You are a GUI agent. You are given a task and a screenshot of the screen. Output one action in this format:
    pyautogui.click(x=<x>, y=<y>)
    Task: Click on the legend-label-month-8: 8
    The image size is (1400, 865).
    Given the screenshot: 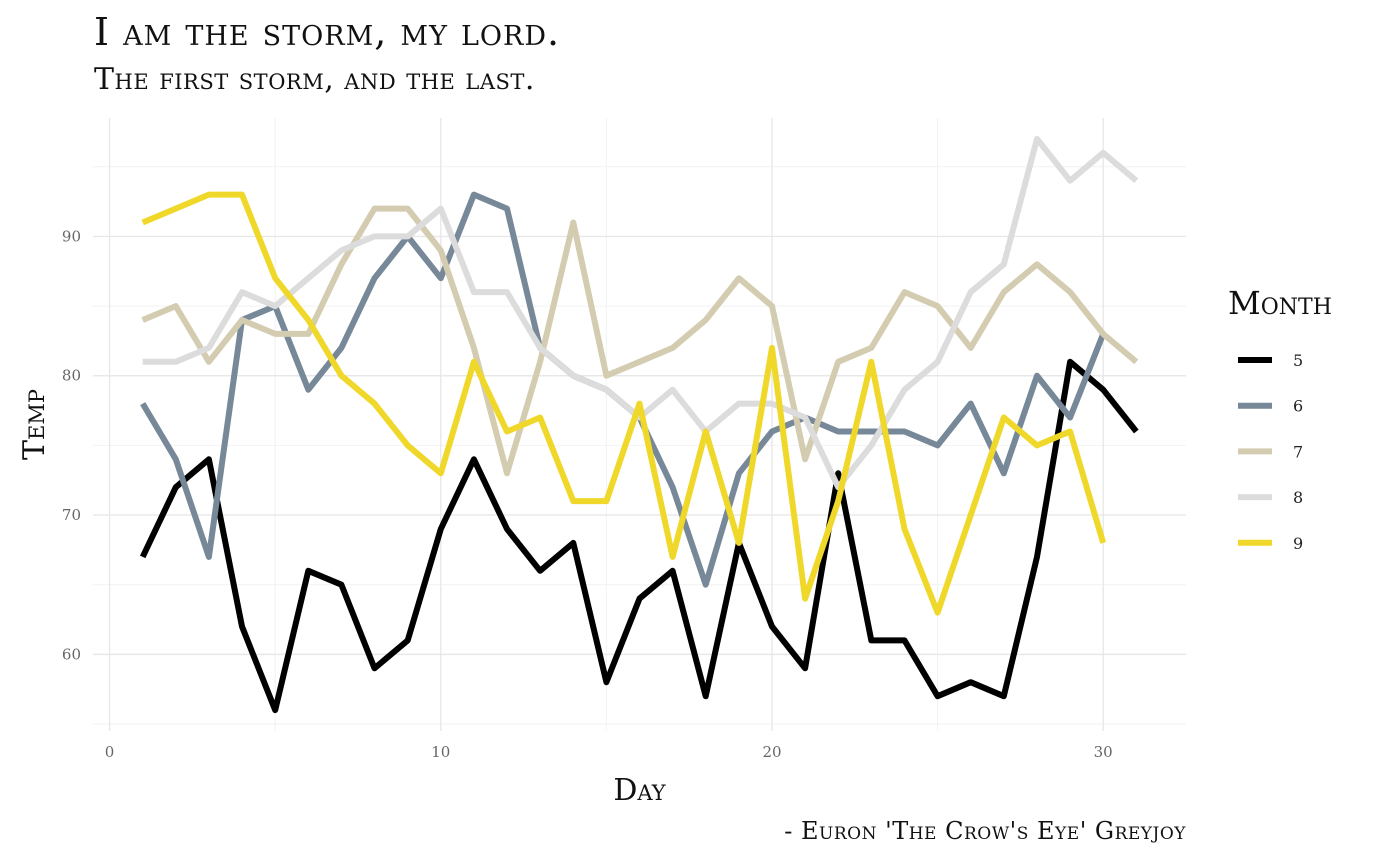 What is the action you would take?
    pyautogui.click(x=1298, y=497)
    